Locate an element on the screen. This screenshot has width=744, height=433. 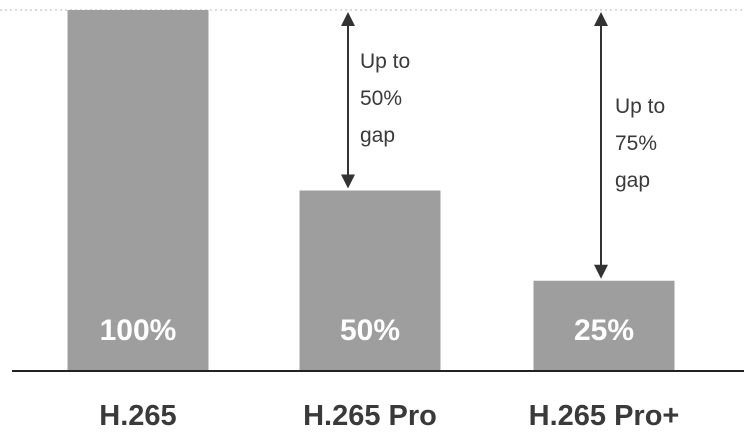
bar-value-label: 50% is located at coordinates (370, 330).